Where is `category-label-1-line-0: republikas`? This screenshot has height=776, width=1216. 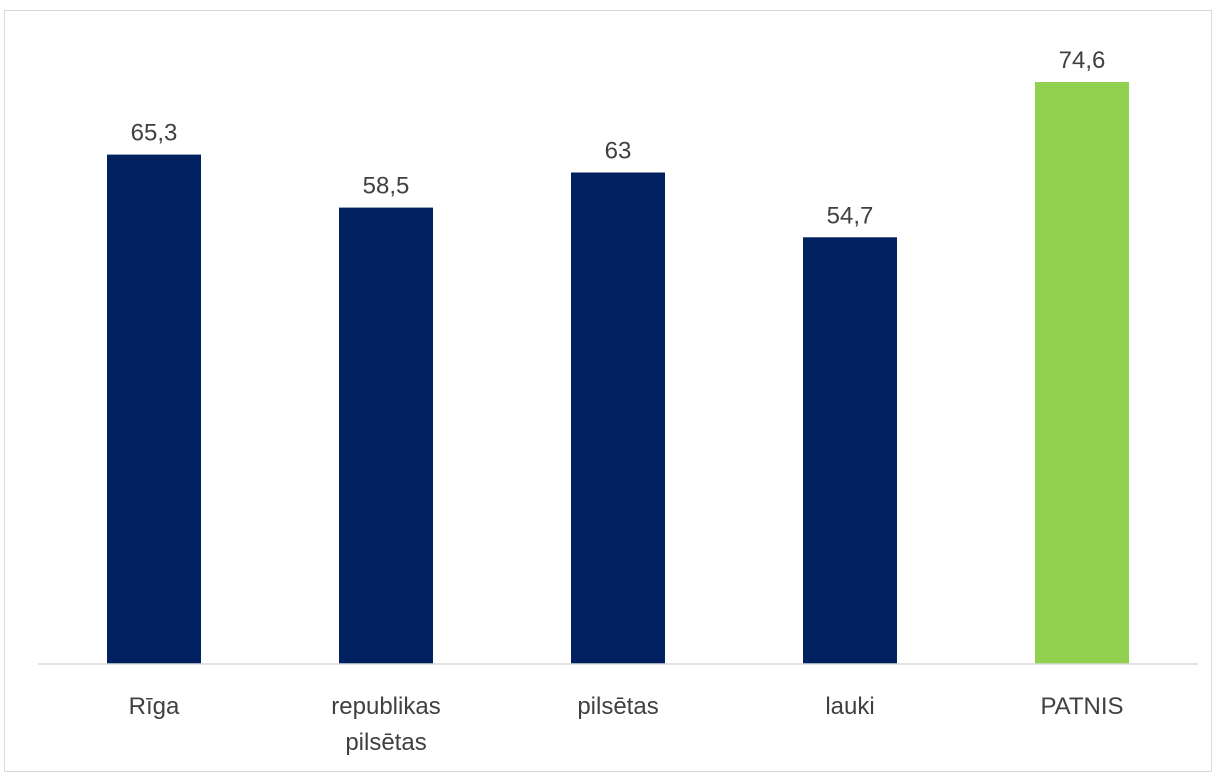
category-label-1-line-0: republikas is located at coordinates (385, 706).